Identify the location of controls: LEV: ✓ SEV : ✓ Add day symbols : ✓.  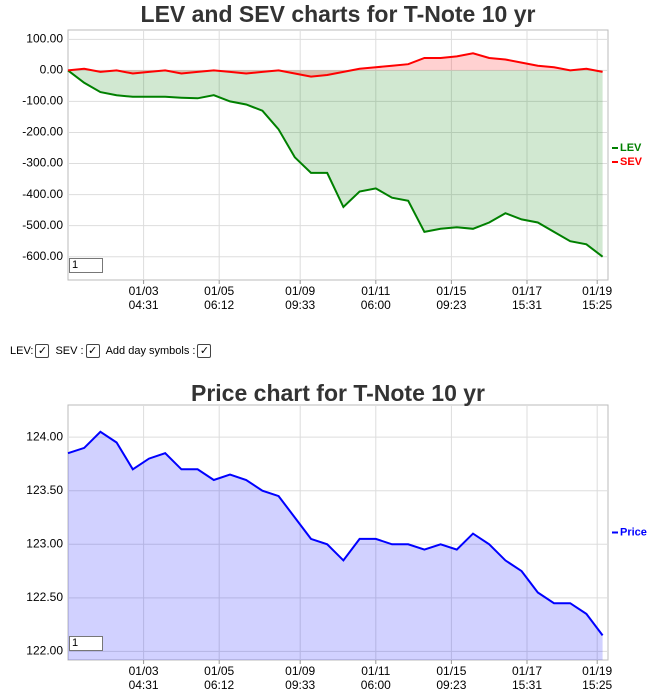
(112, 351).